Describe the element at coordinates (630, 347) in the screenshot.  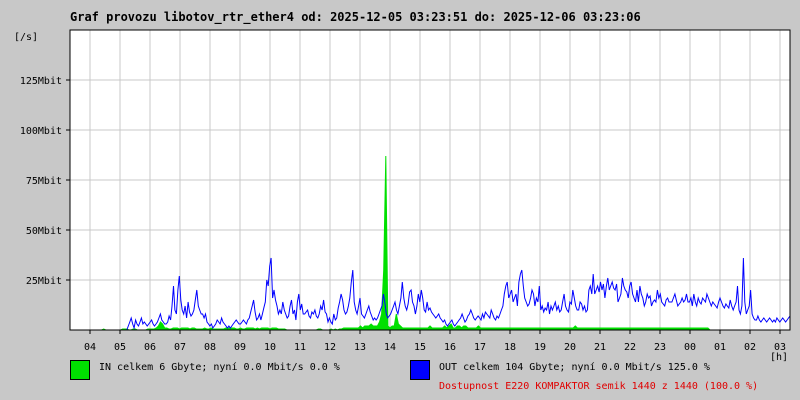
I see `x-tick-label: 22` at that location.